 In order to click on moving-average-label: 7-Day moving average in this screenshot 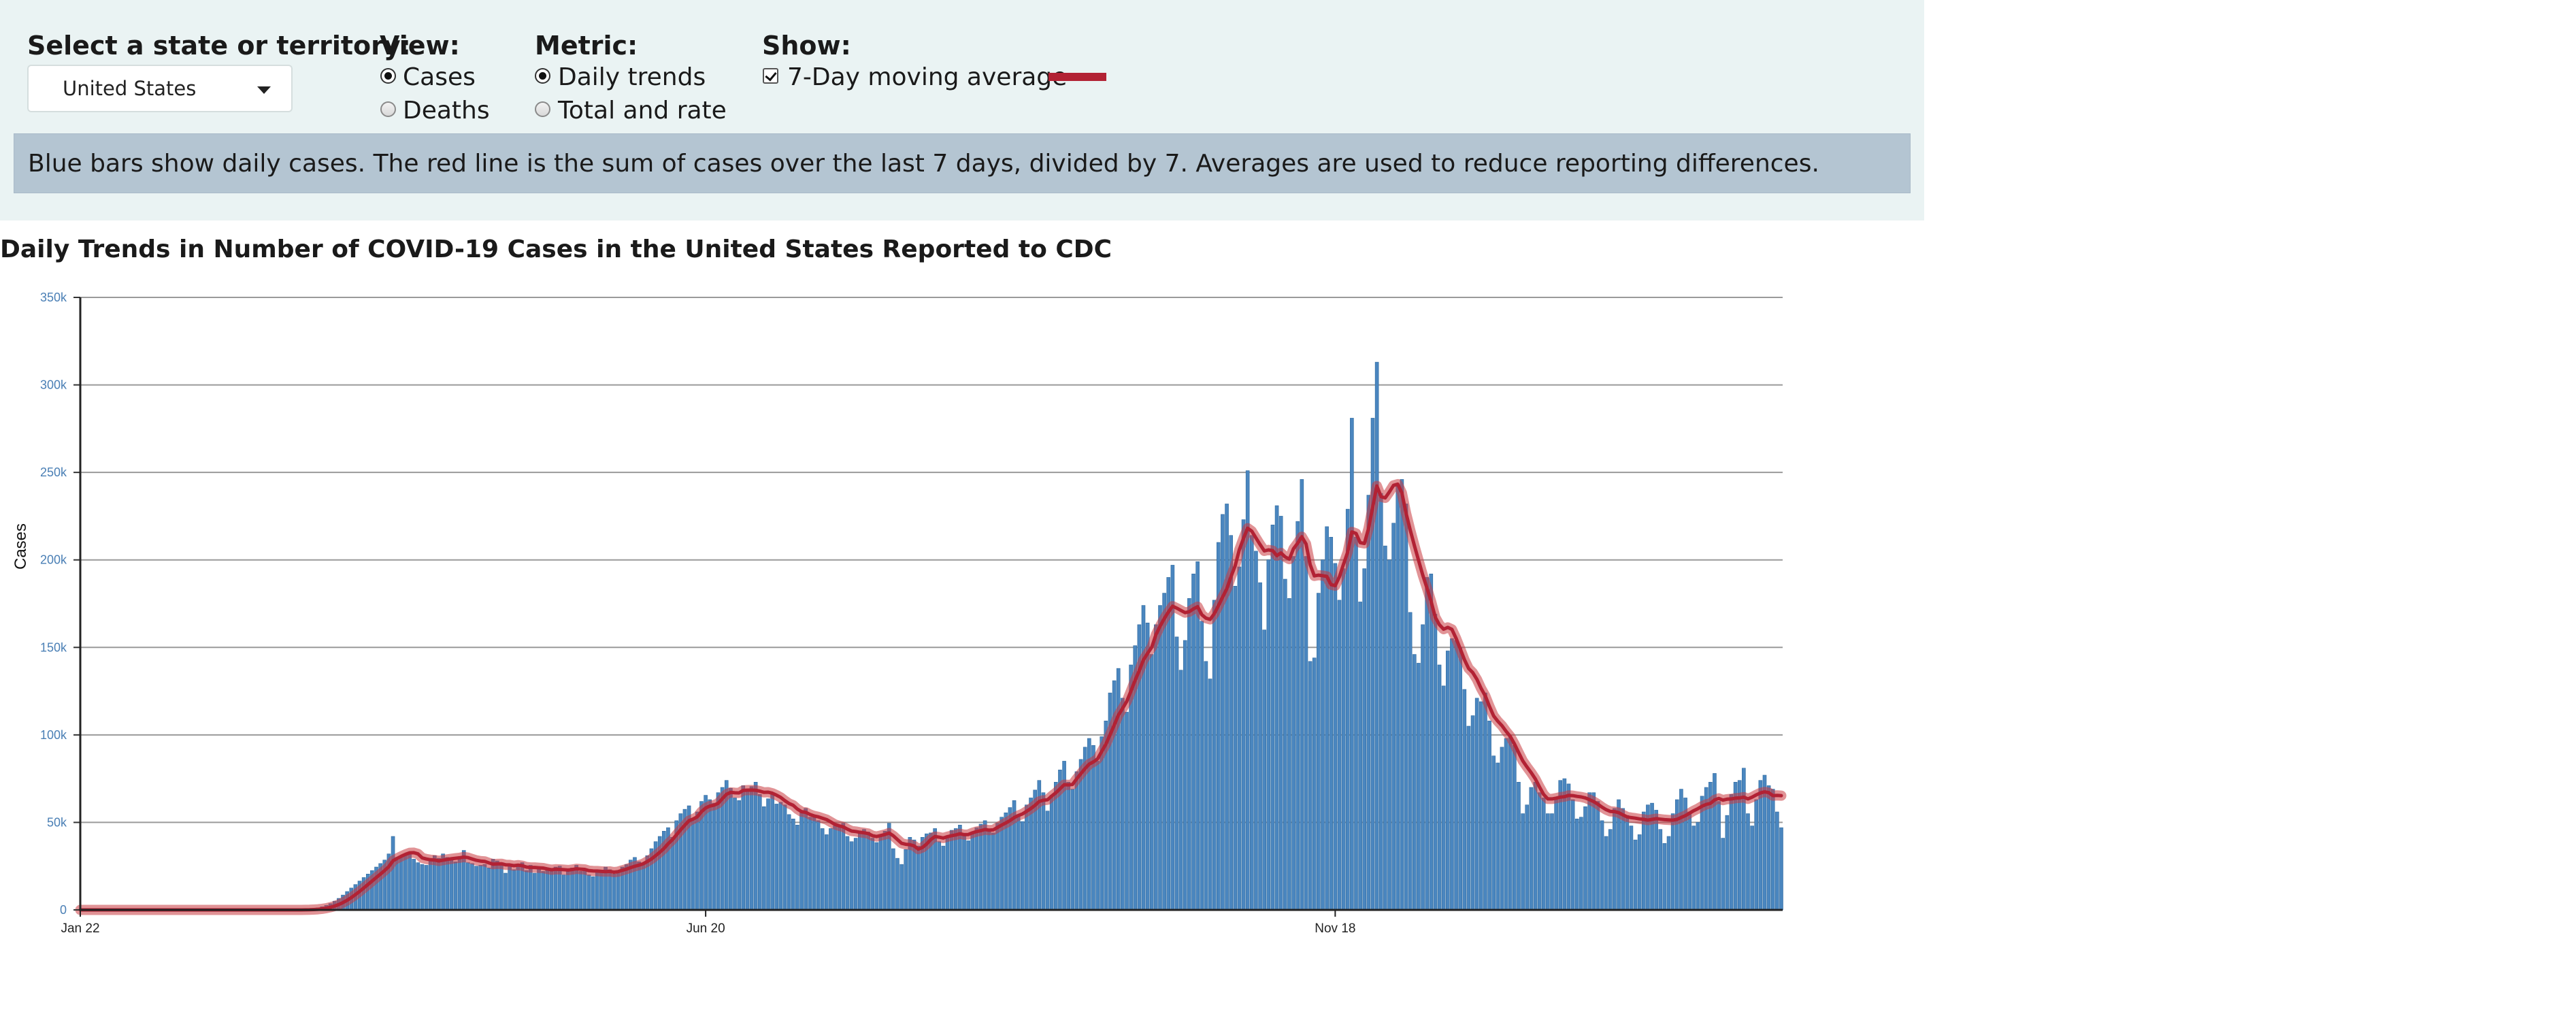, I will do `click(928, 77)`.